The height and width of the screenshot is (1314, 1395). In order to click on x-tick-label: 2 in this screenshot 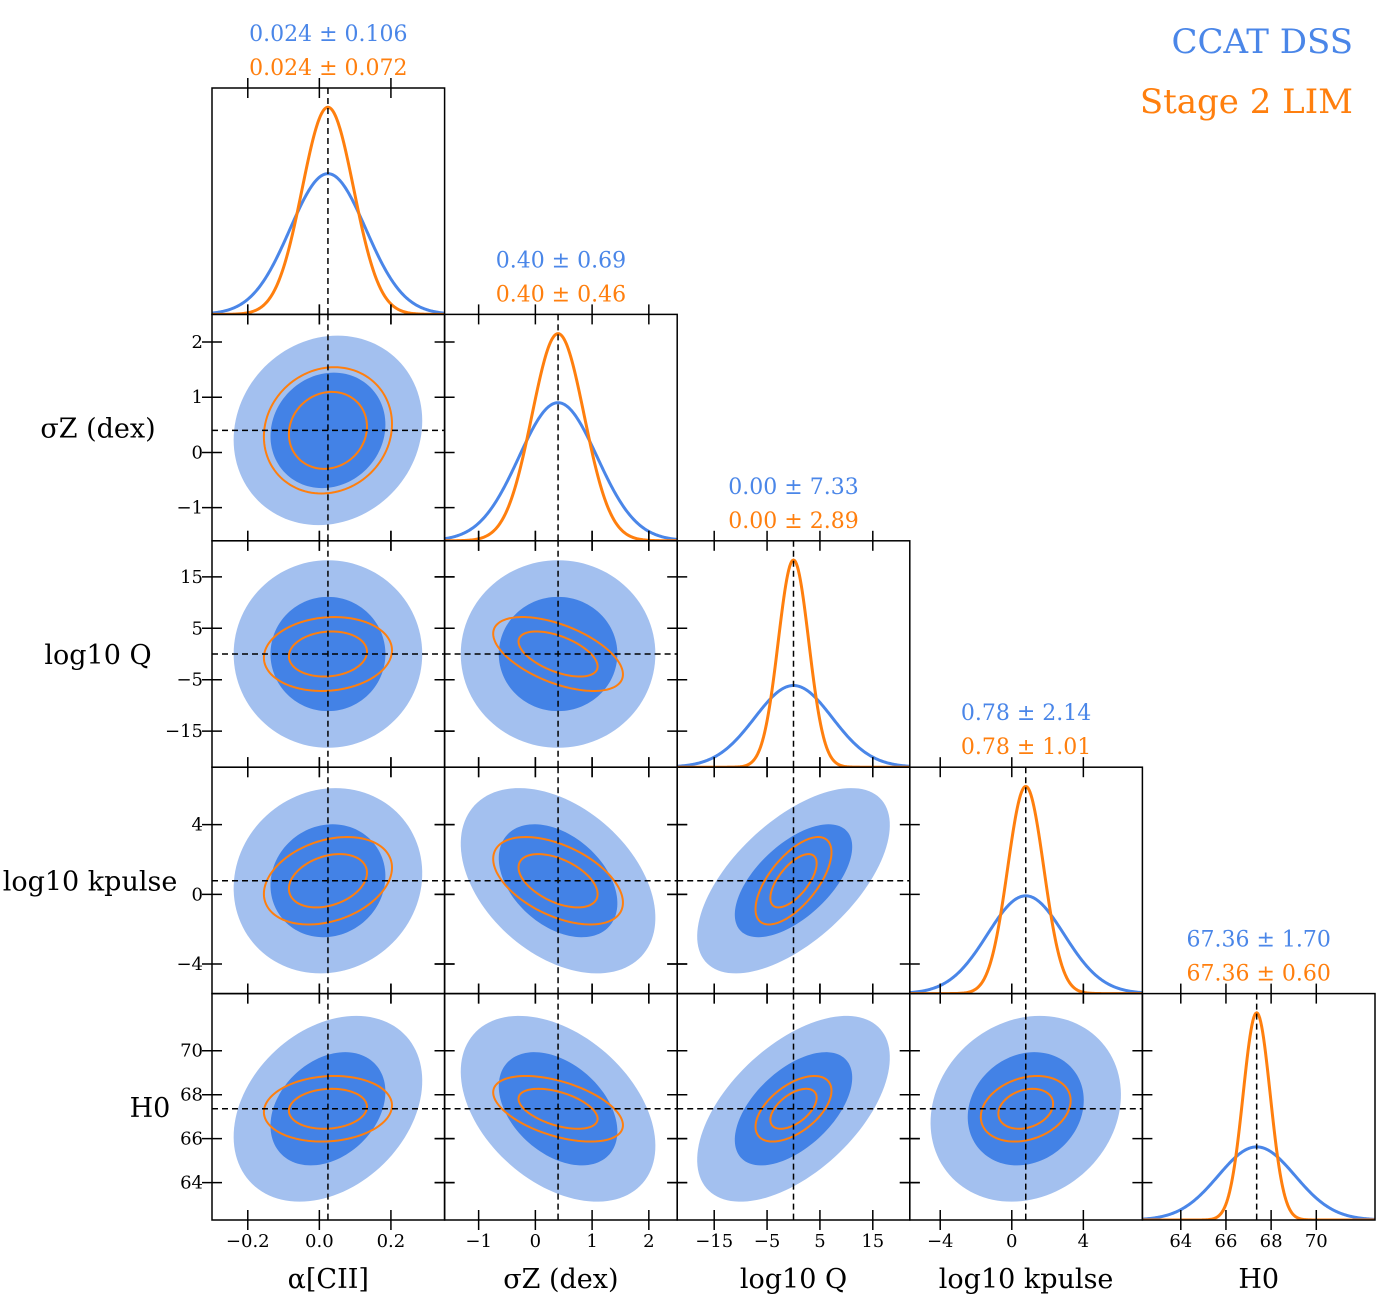, I will do `click(648, 1241)`.